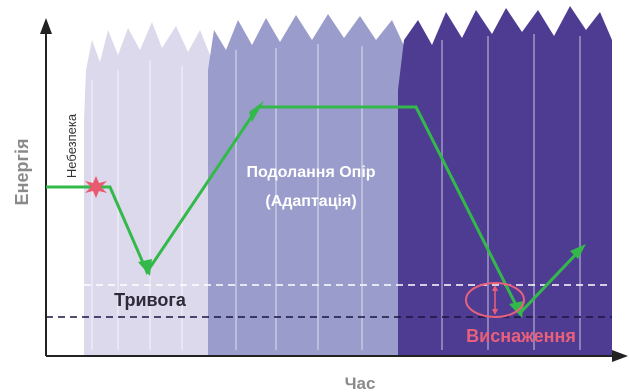 The image size is (630, 392). I want to click on y-axis-arrow-icon, so click(46, 26).